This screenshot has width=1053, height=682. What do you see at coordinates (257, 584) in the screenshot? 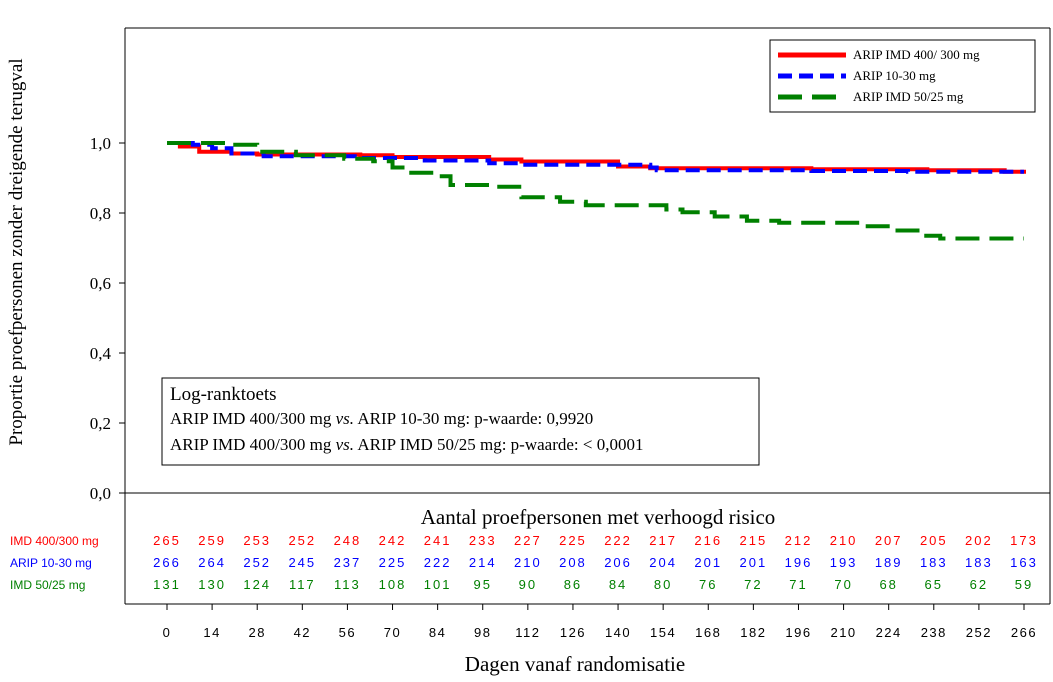
I see `risk-value: 124` at bounding box center [257, 584].